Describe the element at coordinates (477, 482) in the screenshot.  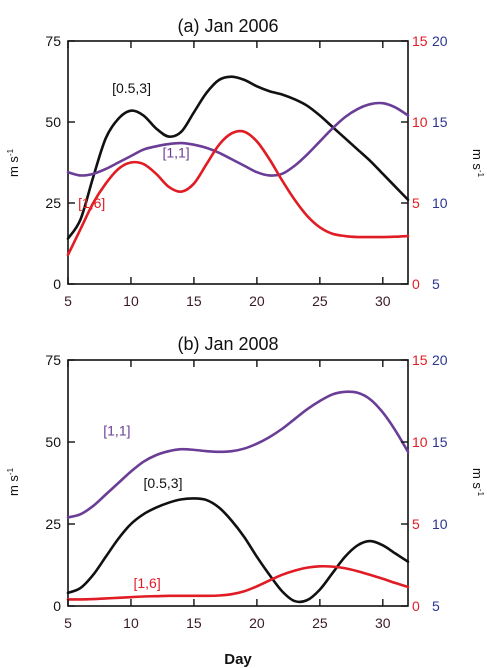
I see `panel-b-right-ylabel: m s-1` at that location.